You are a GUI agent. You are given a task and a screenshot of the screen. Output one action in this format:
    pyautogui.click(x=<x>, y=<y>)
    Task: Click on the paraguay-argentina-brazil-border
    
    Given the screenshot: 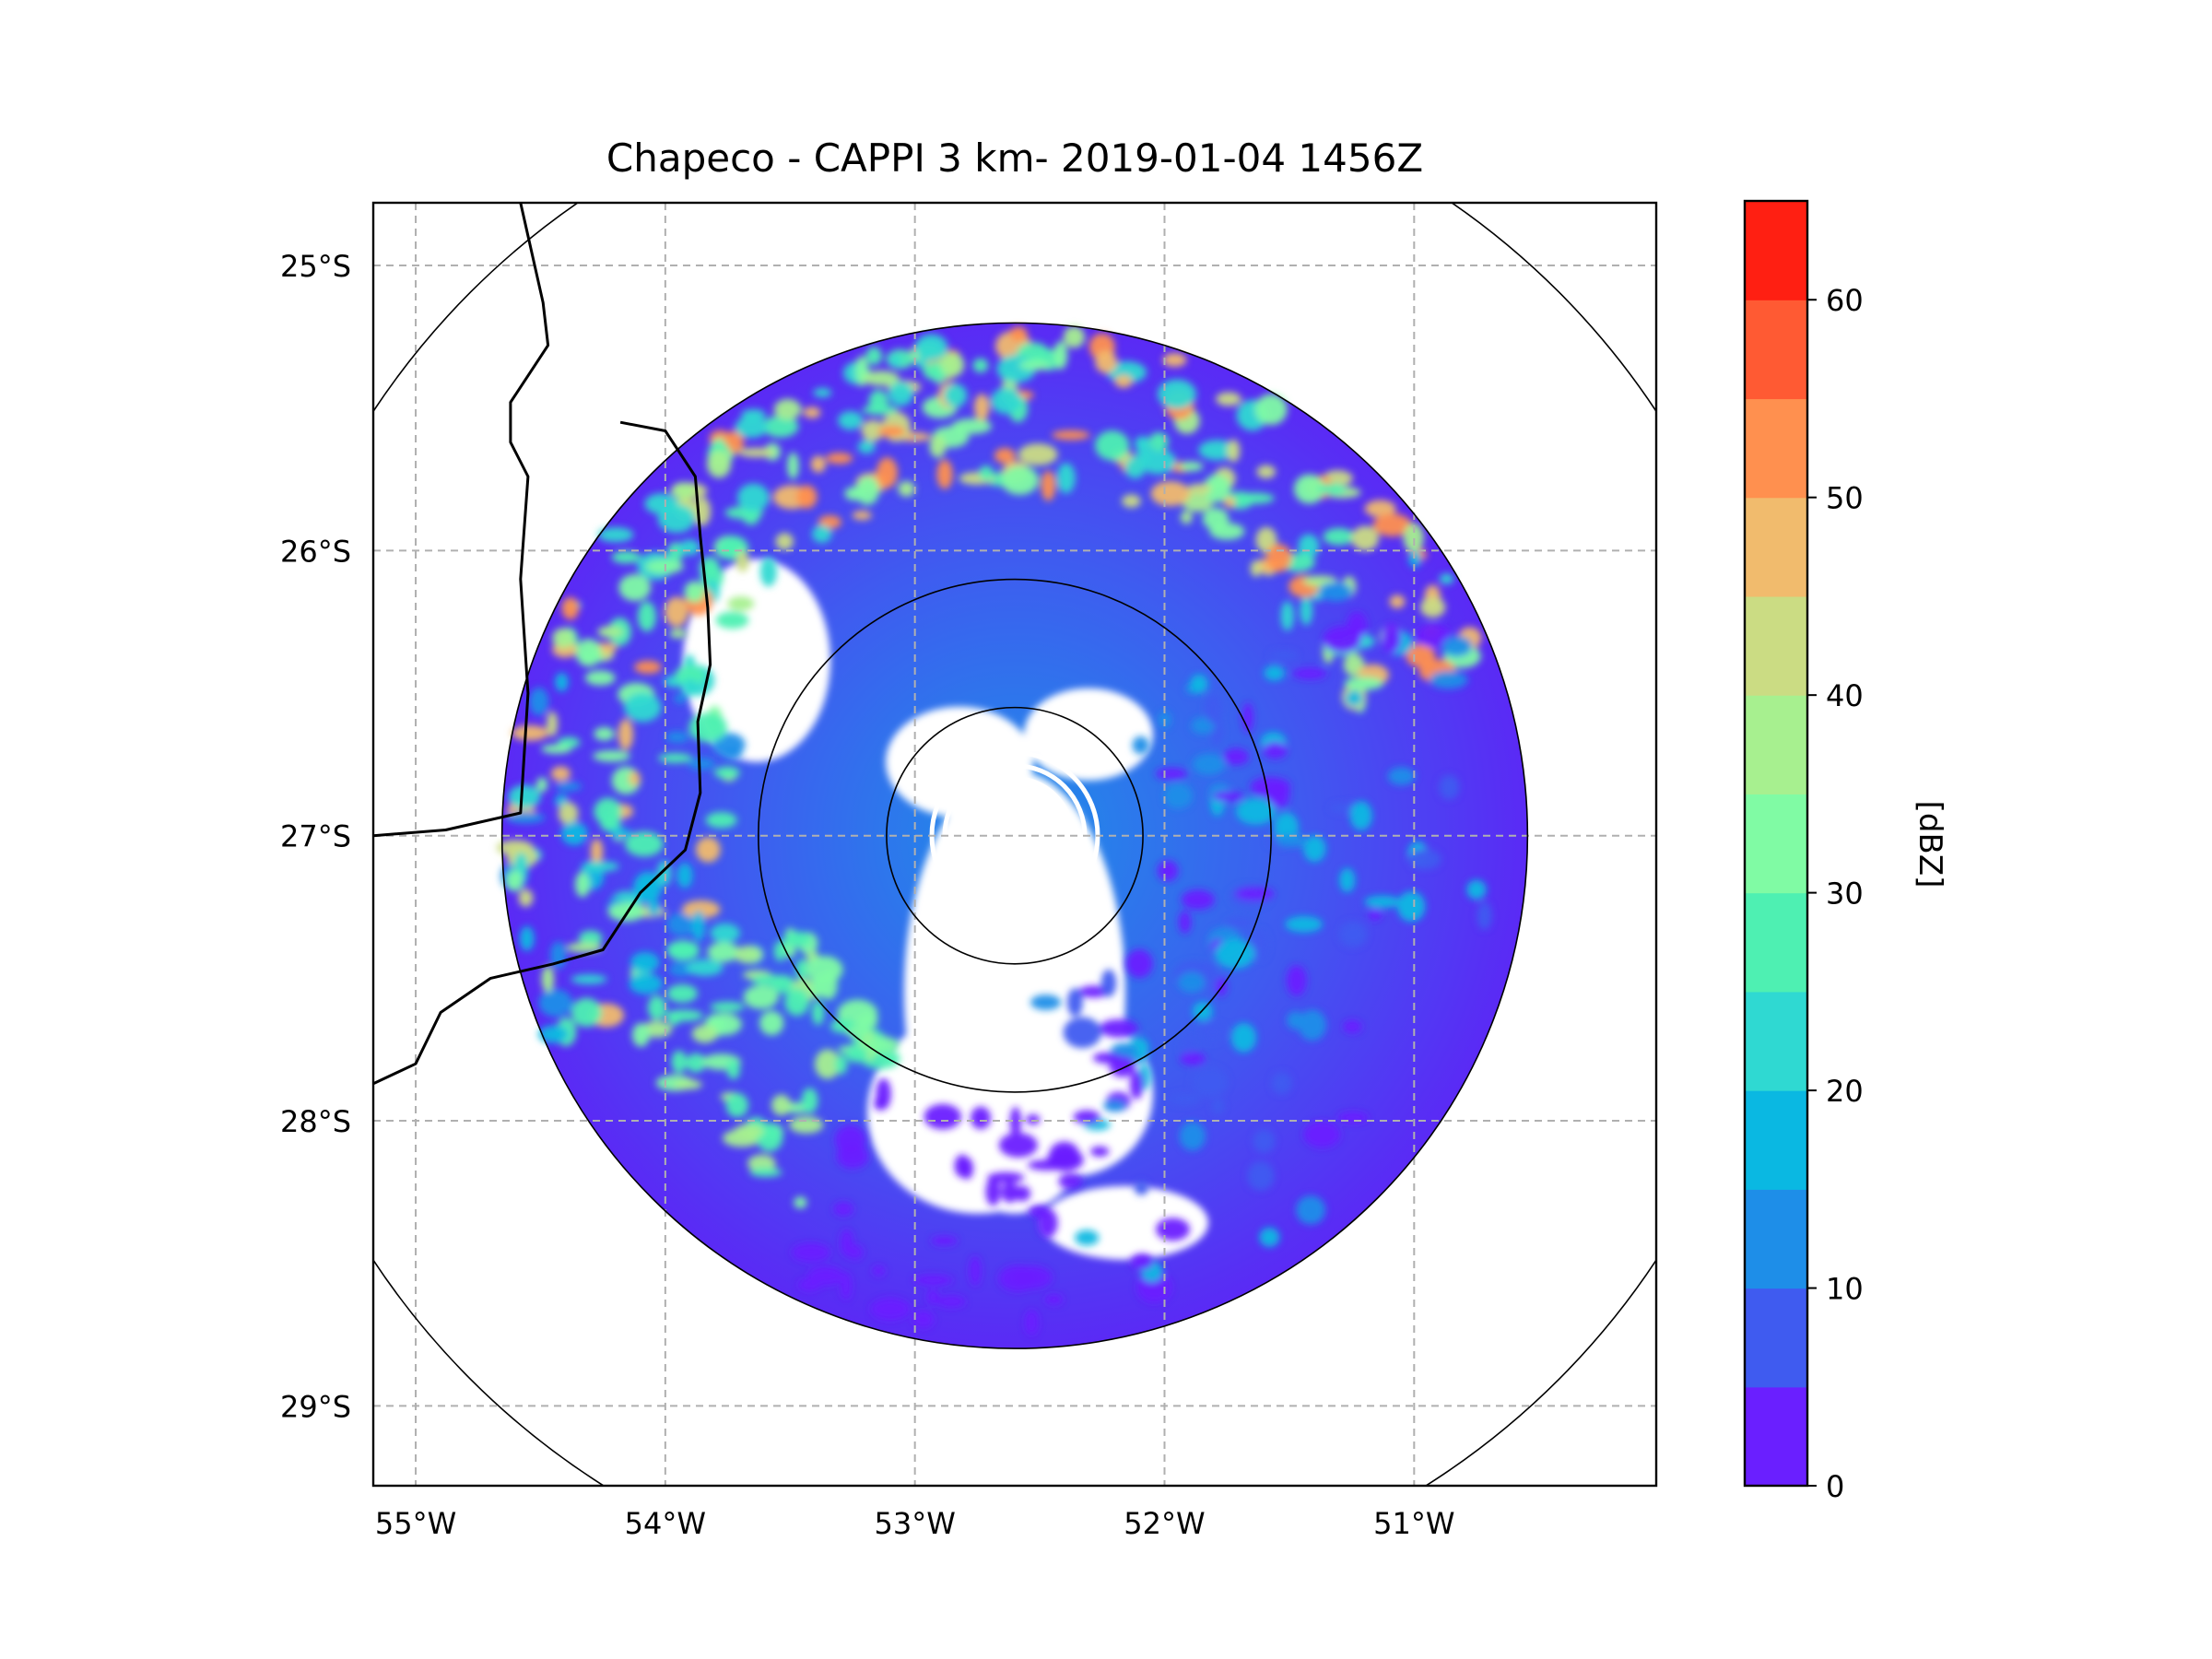 What is the action you would take?
    pyautogui.click(x=461, y=520)
    